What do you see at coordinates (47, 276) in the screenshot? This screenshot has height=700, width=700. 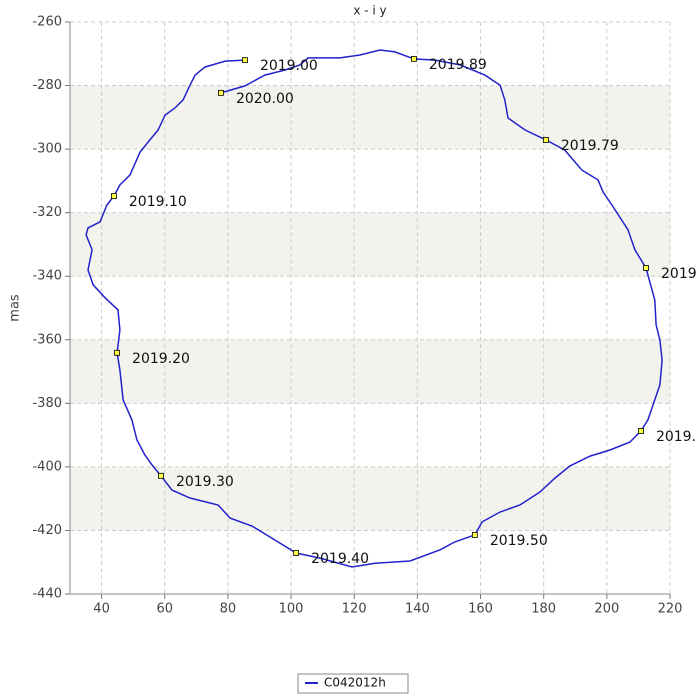 I see `y-tick-label: -340` at bounding box center [47, 276].